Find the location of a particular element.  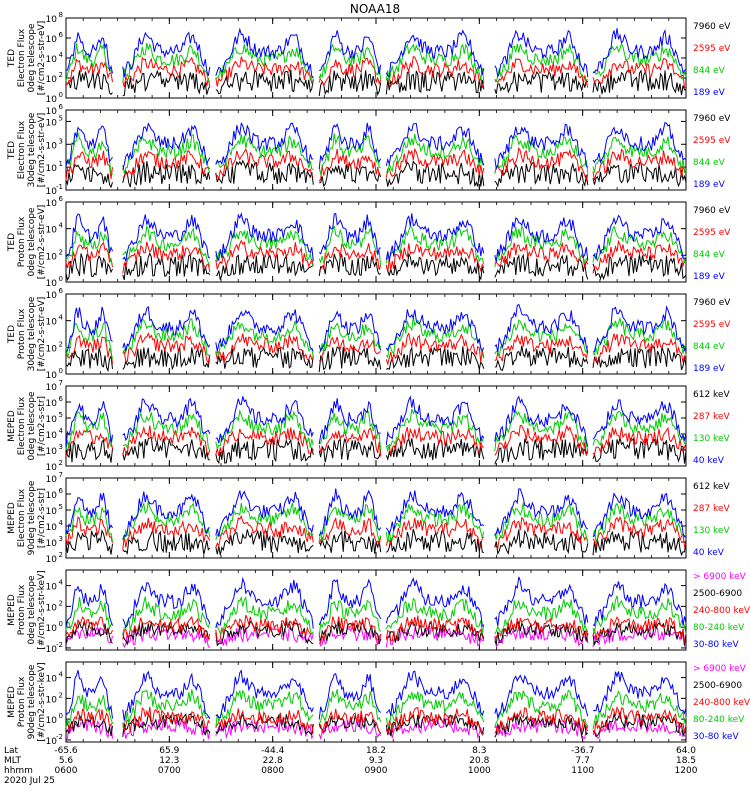

legend-entry: 240-800 keV is located at coordinates (721, 703).